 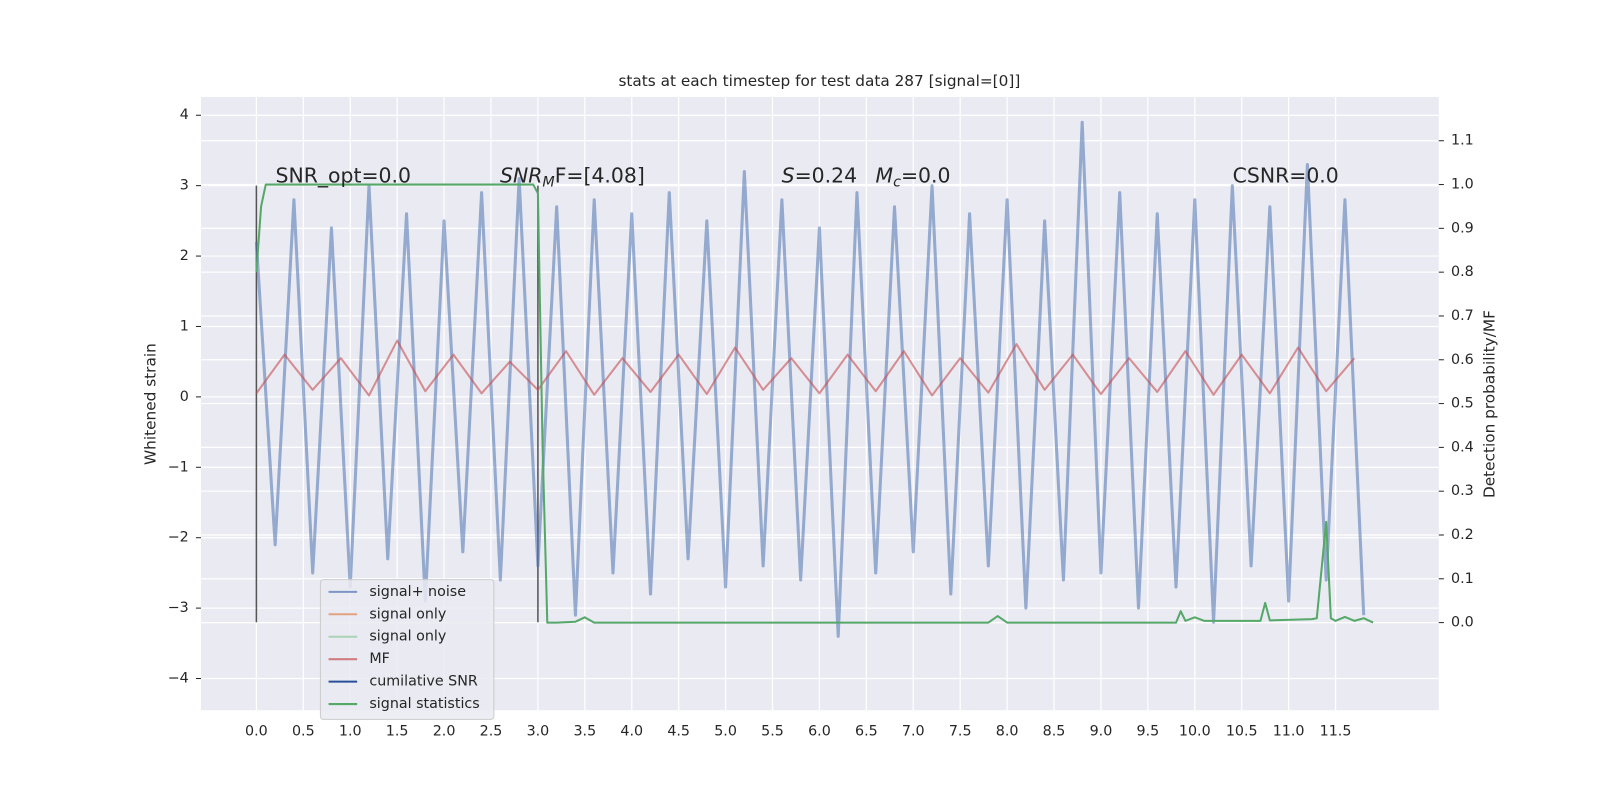 What do you see at coordinates (788, 176) in the screenshot?
I see `annotation-base: S` at bounding box center [788, 176].